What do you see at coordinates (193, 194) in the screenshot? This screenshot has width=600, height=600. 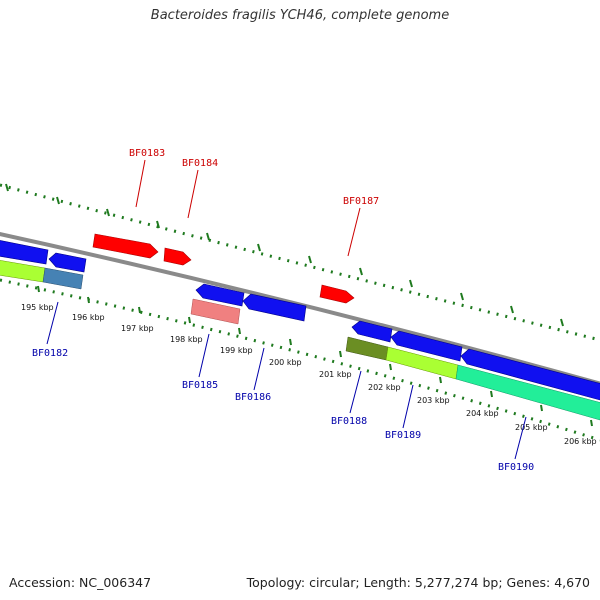 I see `leader-bf0184` at bounding box center [193, 194].